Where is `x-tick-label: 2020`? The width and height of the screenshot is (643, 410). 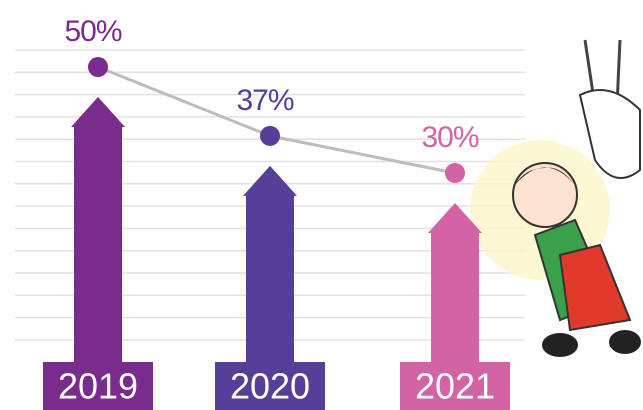 x-tick-label: 2020 is located at coordinates (270, 386).